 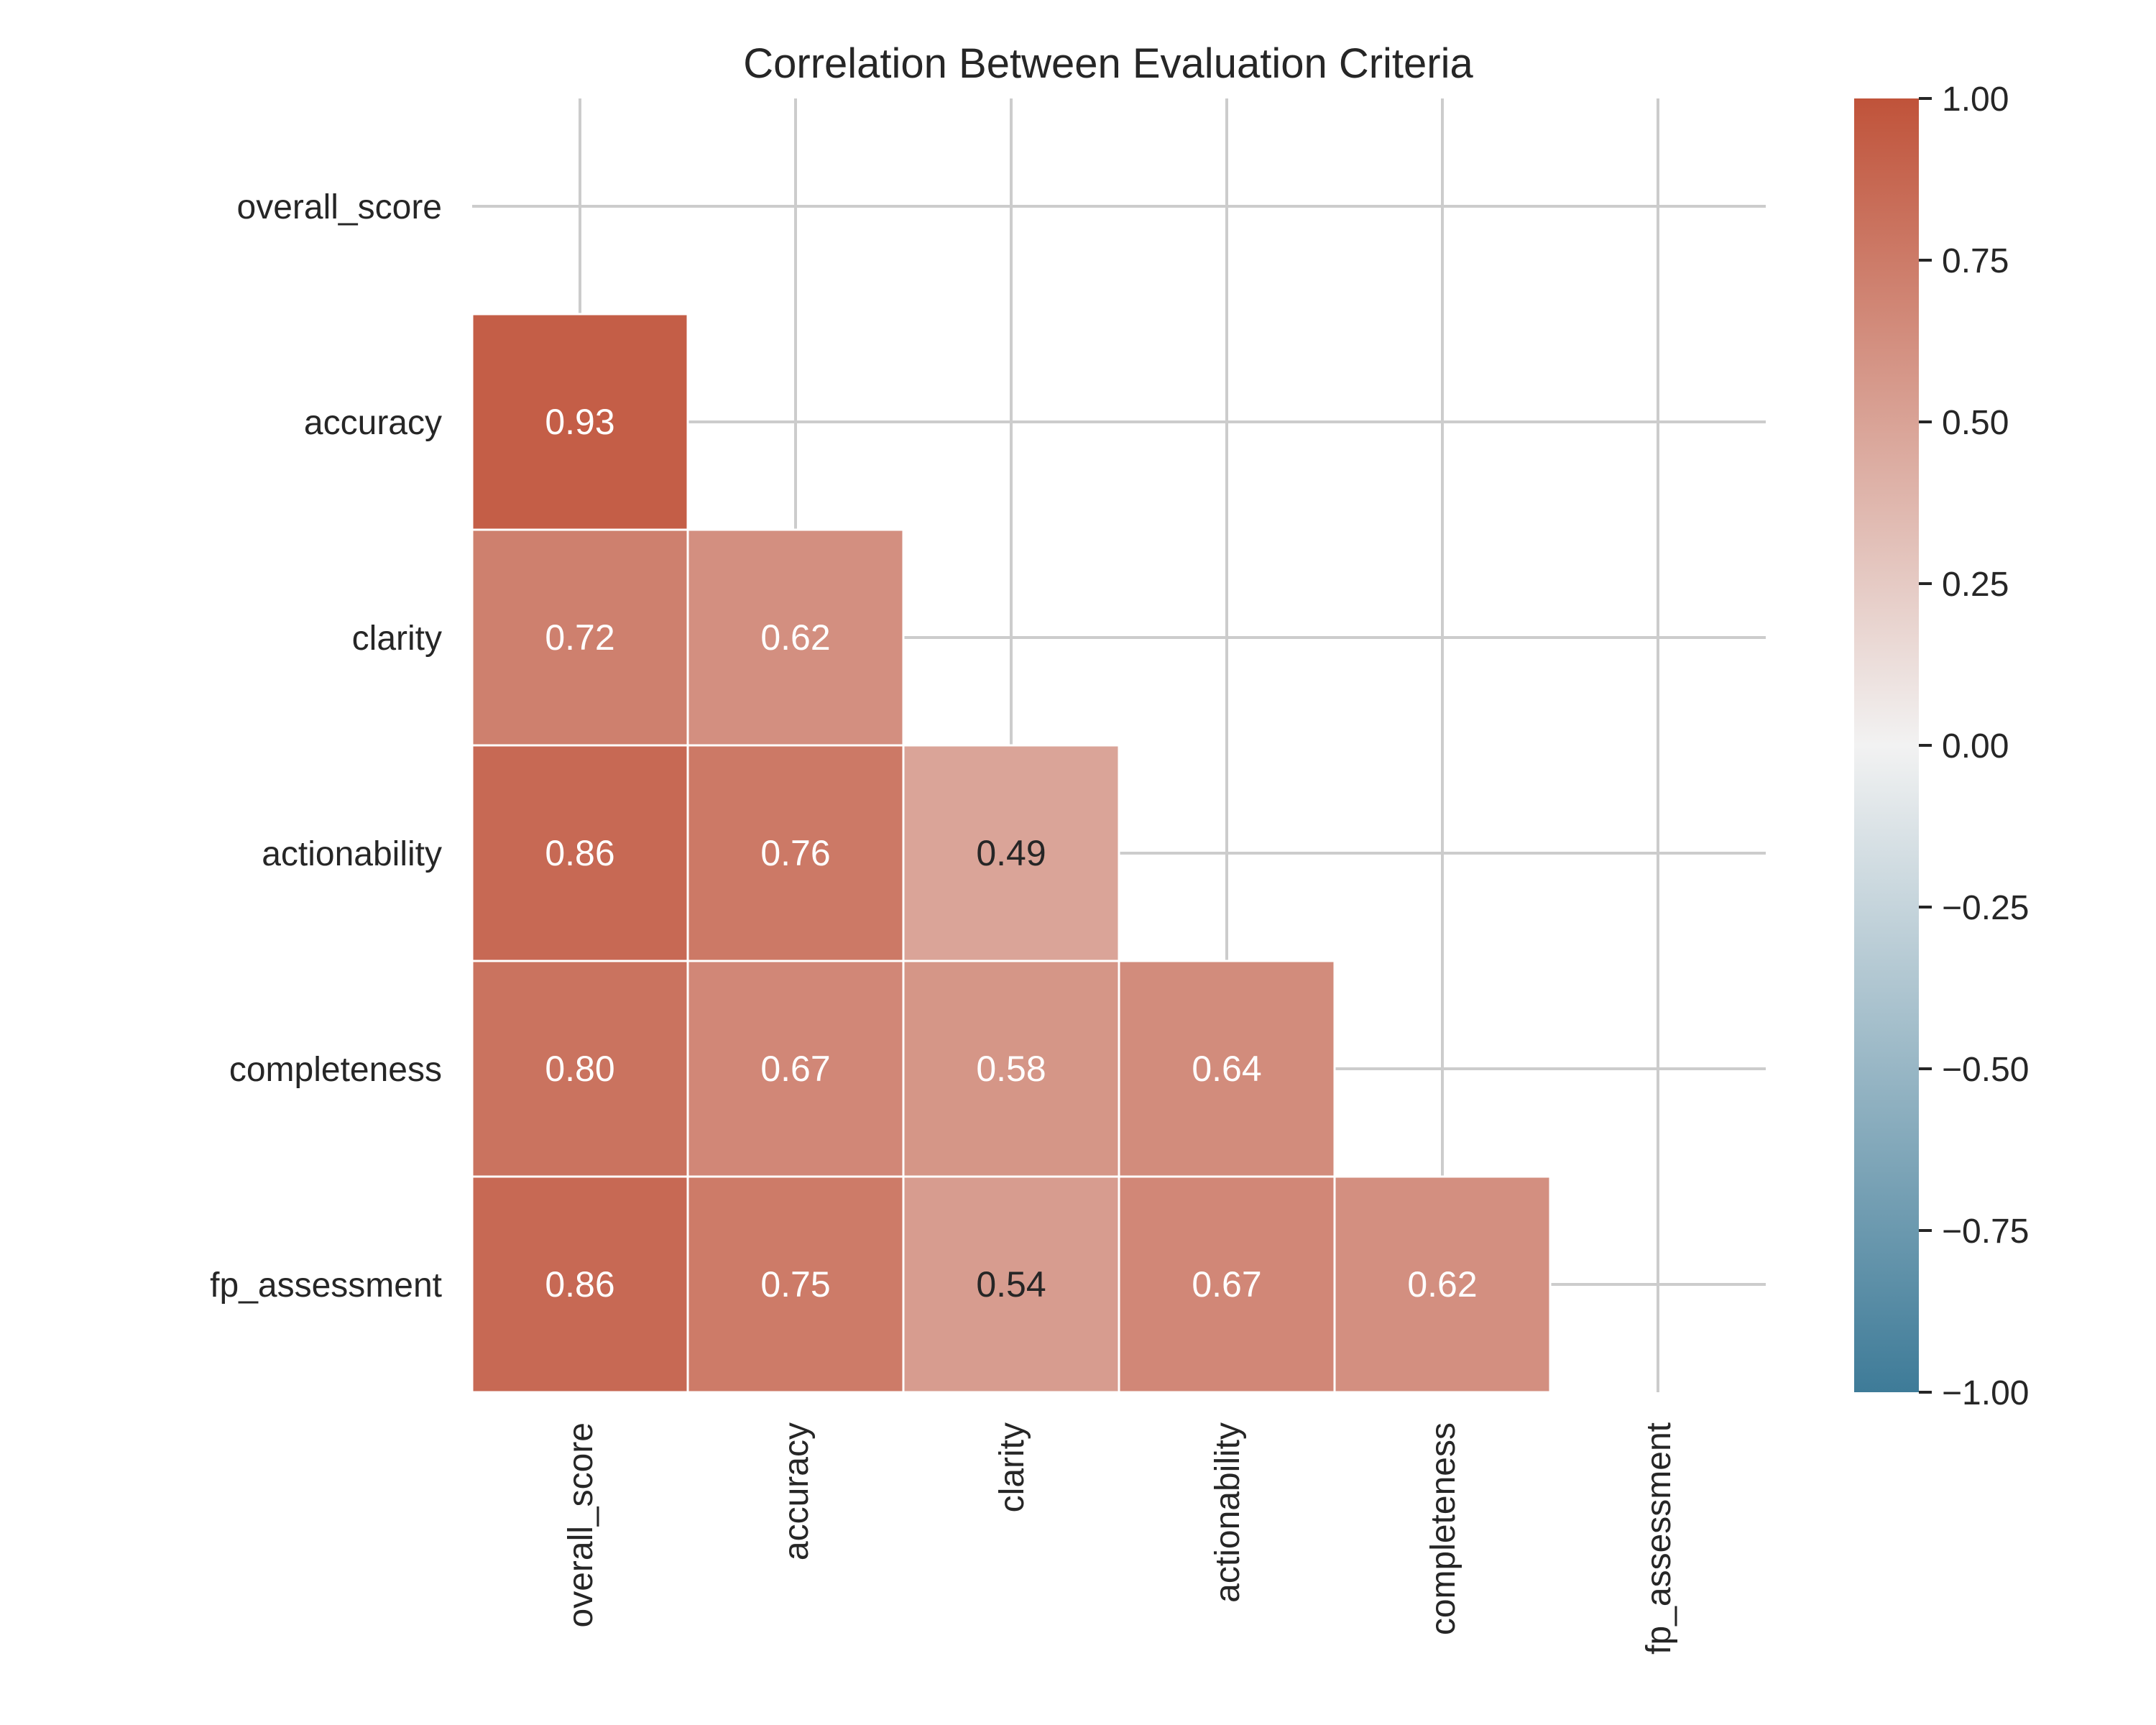 What do you see at coordinates (1976, 99) in the screenshot?
I see `colorbar-tick-label: 1.00` at bounding box center [1976, 99].